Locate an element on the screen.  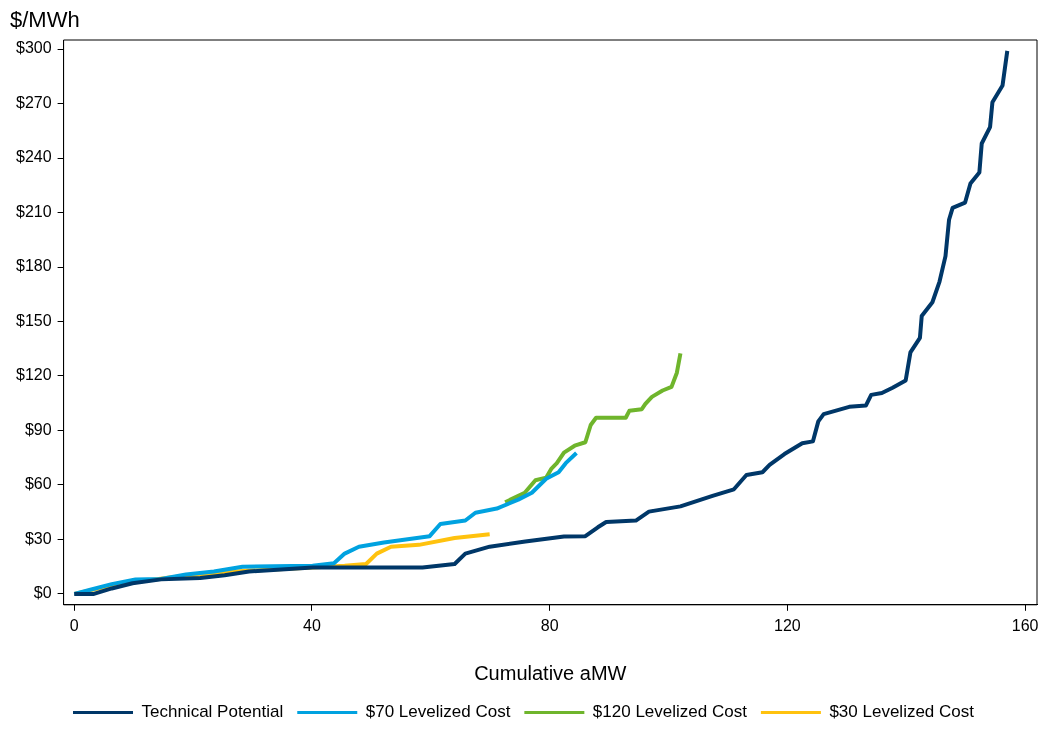
x-tick-label: 160 is located at coordinates (1025, 625).